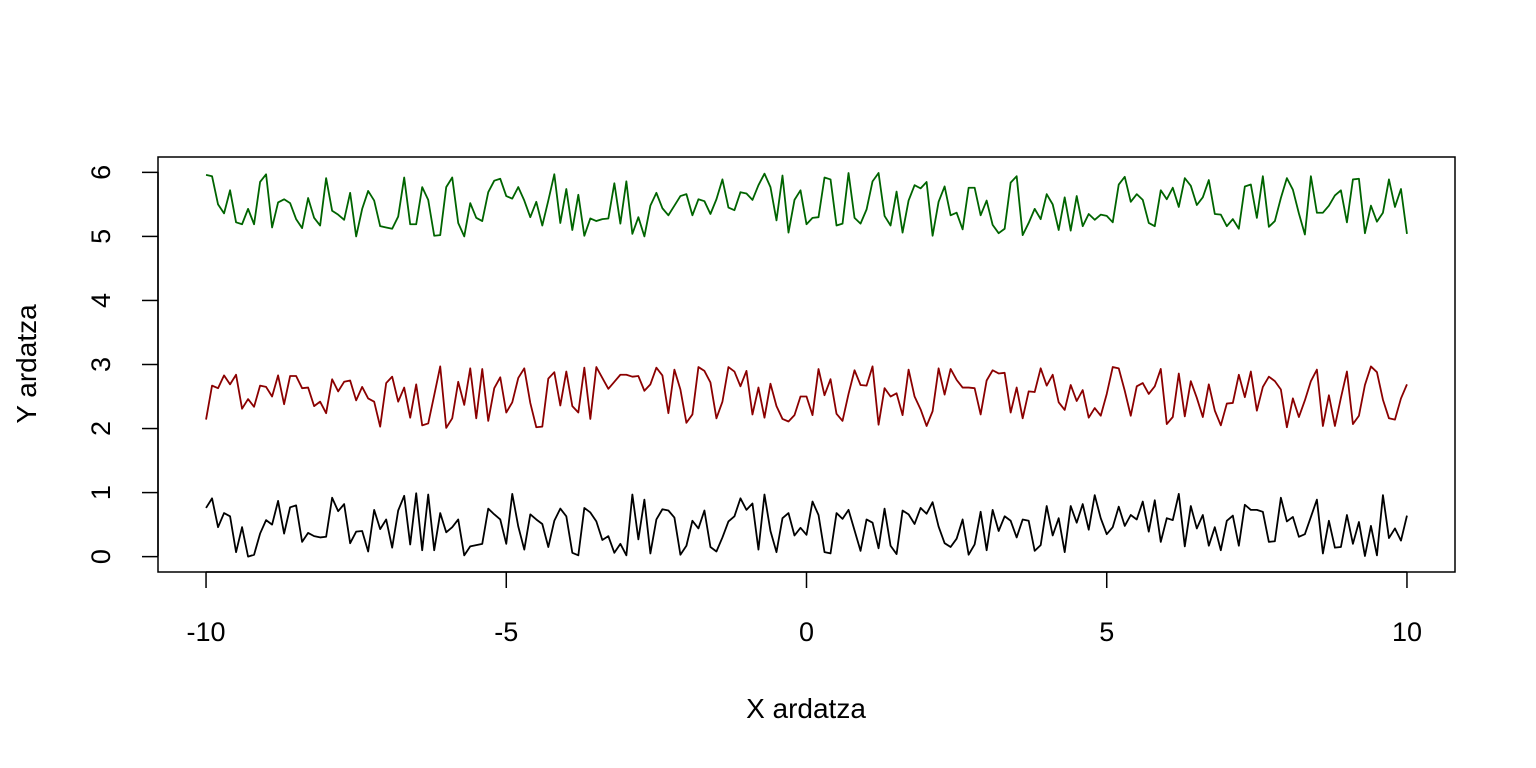 The image size is (1536, 768). Describe the element at coordinates (101, 556) in the screenshot. I see `y-tick-label: 0` at that location.